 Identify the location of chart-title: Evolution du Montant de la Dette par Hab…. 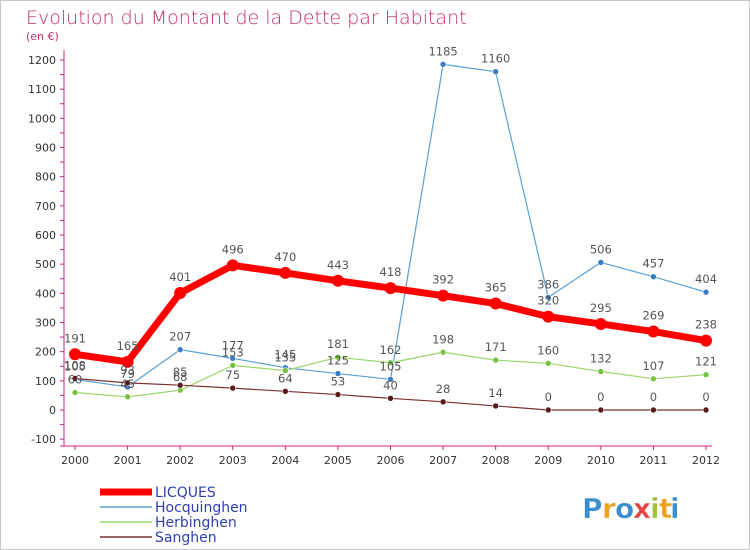
(246, 18).